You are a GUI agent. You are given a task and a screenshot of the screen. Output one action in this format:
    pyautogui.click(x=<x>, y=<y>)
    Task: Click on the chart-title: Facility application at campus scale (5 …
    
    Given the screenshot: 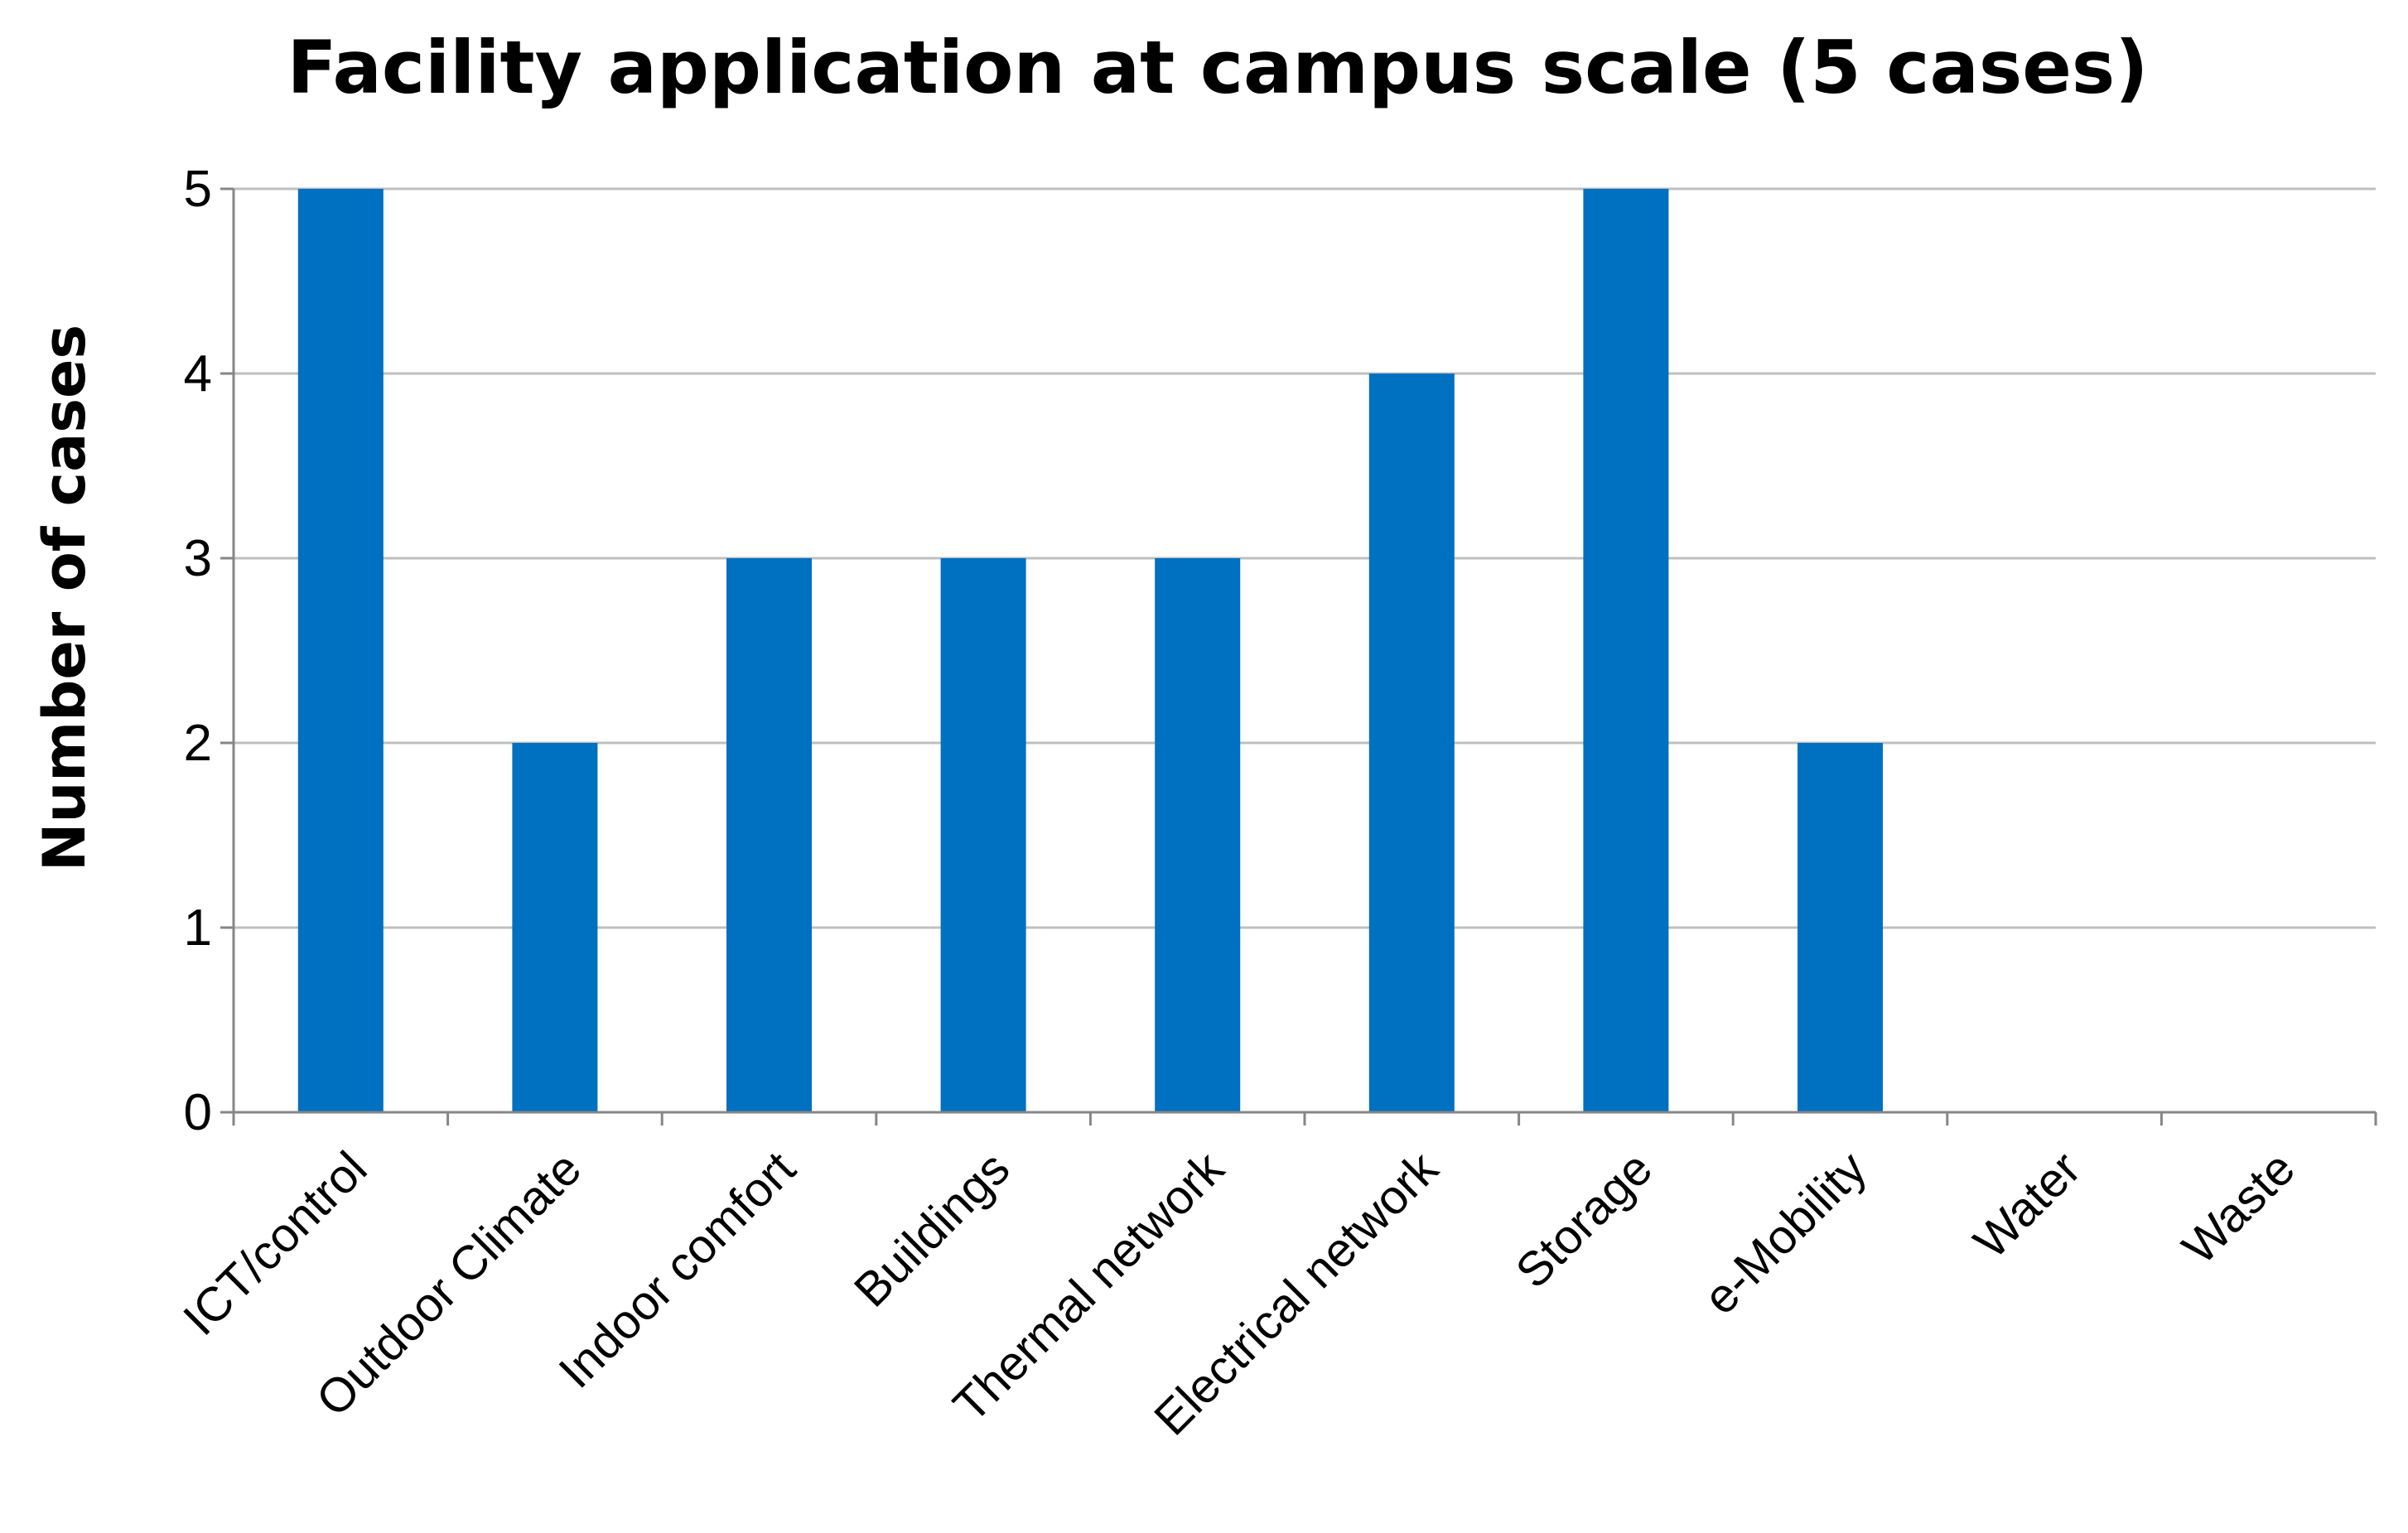 What is the action you would take?
    pyautogui.click(x=1218, y=67)
    